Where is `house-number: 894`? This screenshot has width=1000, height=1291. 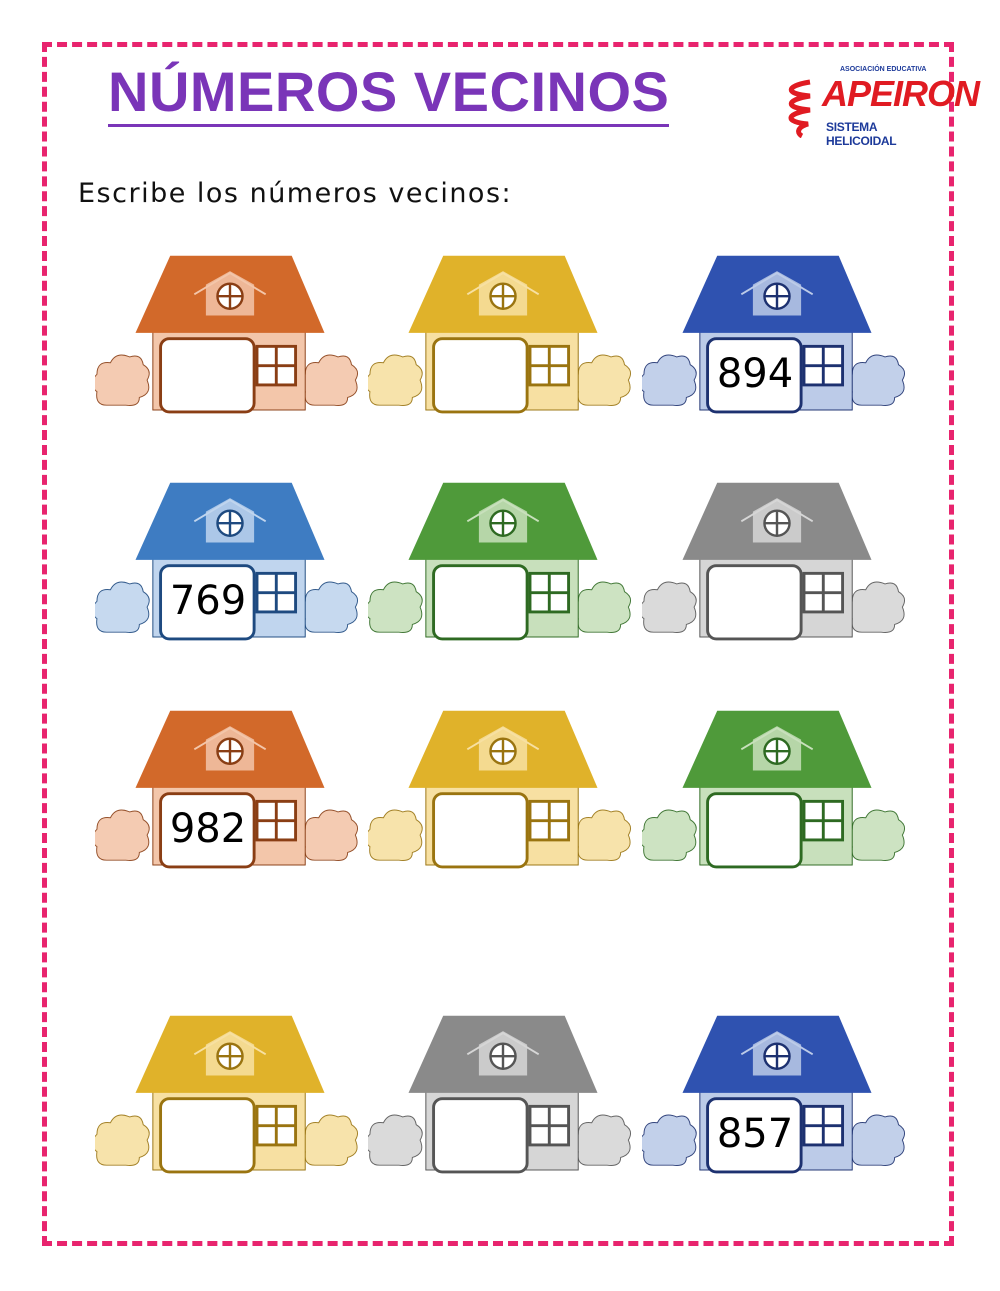
house-number: 894 is located at coordinates (755, 374).